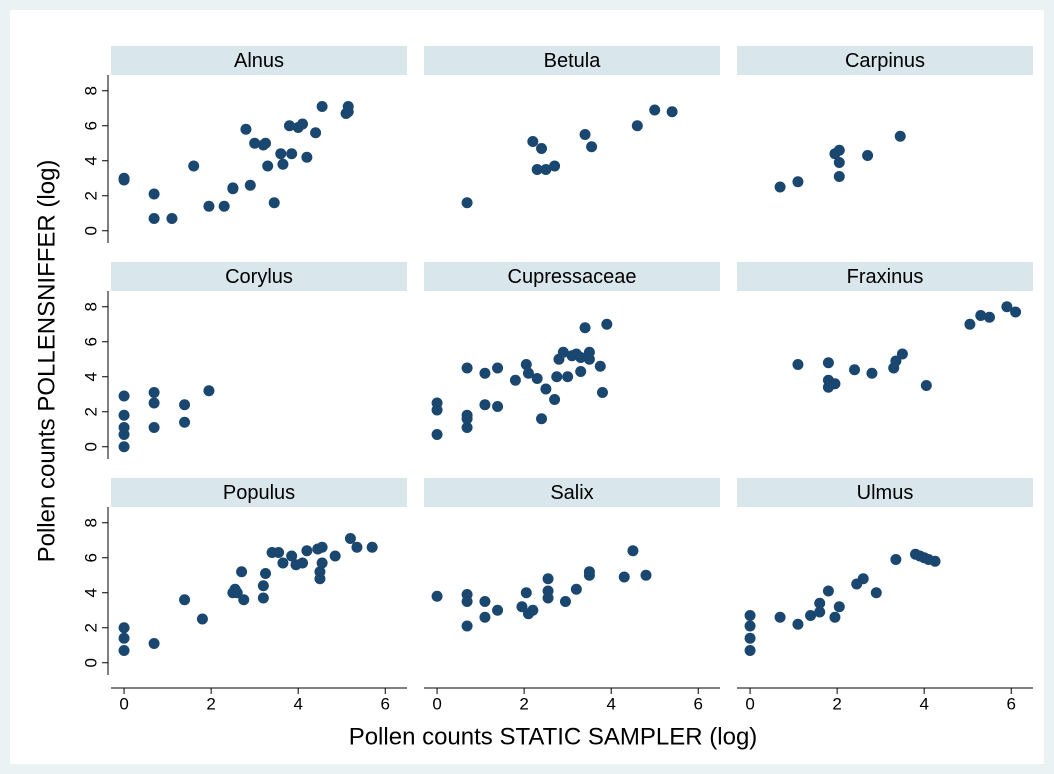 The image size is (1054, 774). I want to click on panel-title: Corylus, so click(259, 277).